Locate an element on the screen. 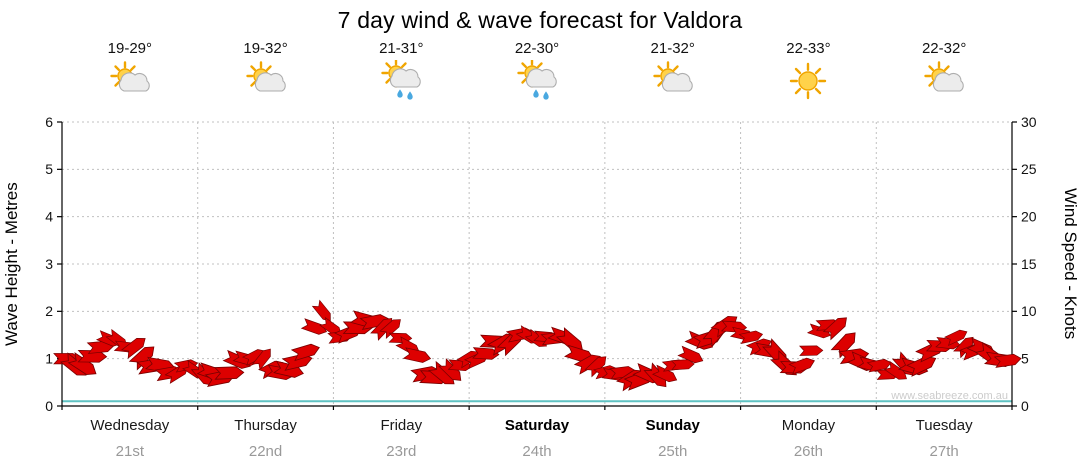 The width and height of the screenshot is (1080, 475). forecast-day-cell: 22-33° is located at coordinates (808, 71).